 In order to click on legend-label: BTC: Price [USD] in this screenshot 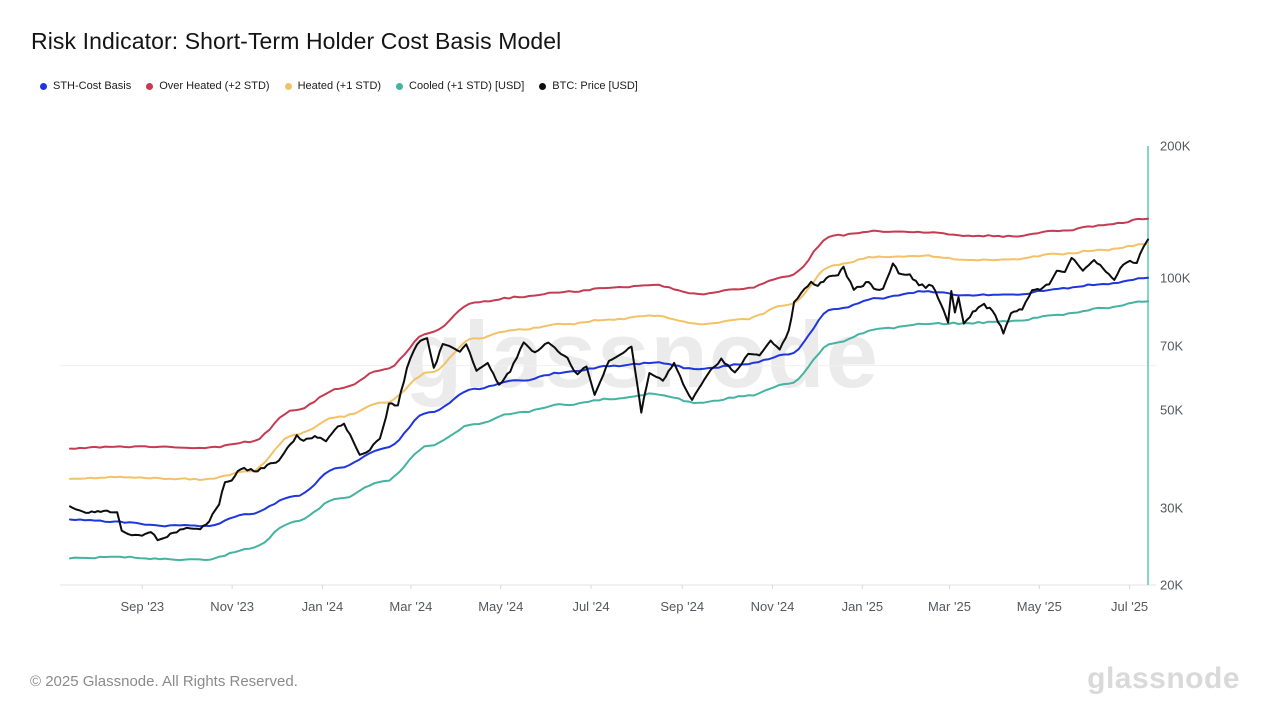, I will do `click(595, 86)`.